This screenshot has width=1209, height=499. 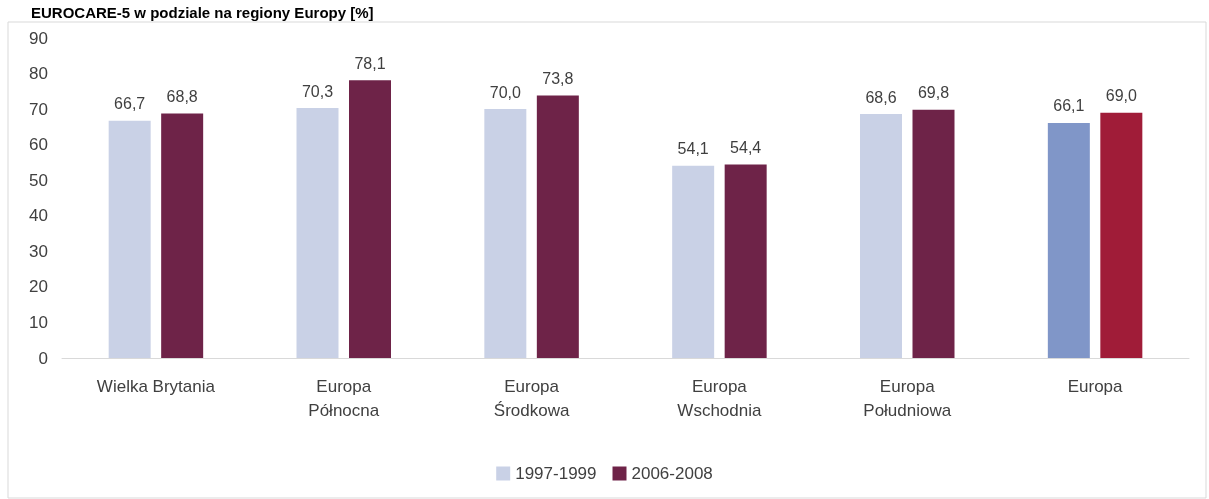 What do you see at coordinates (317, 91) in the screenshot?
I see `data-label: 70,3` at bounding box center [317, 91].